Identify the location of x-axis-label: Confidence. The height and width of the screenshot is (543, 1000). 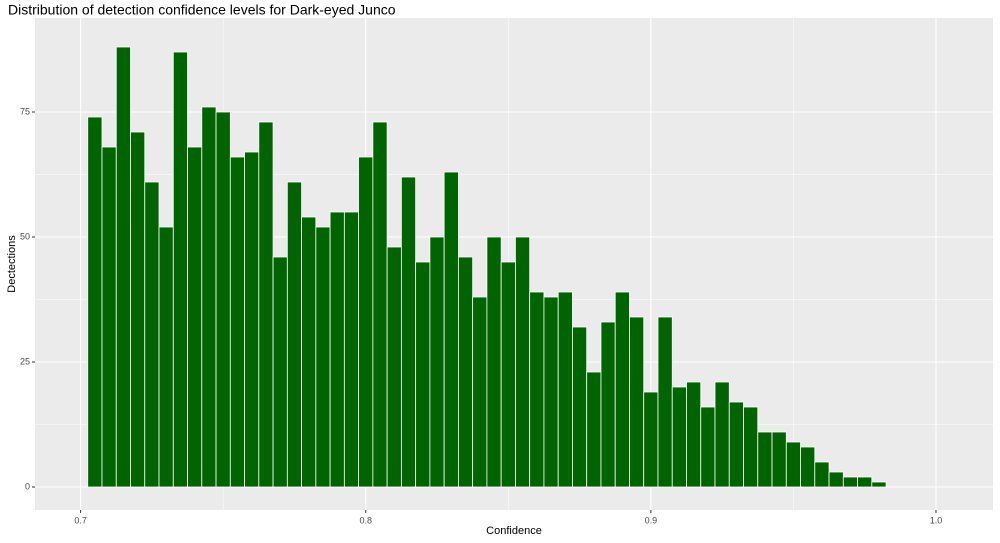
(514, 531).